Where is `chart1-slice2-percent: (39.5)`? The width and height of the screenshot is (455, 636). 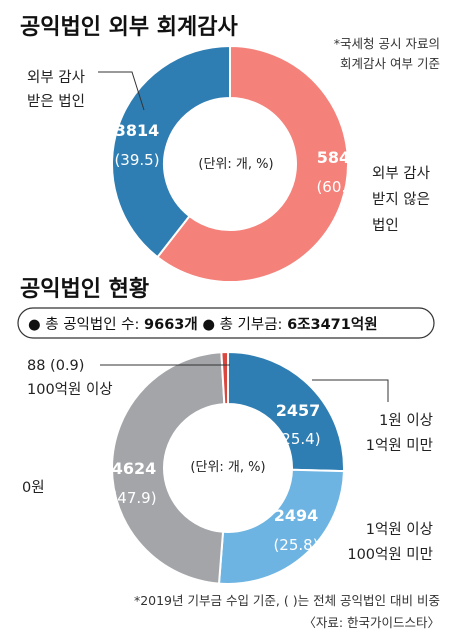 chart1-slice2-percent: (39.5) is located at coordinates (136, 160).